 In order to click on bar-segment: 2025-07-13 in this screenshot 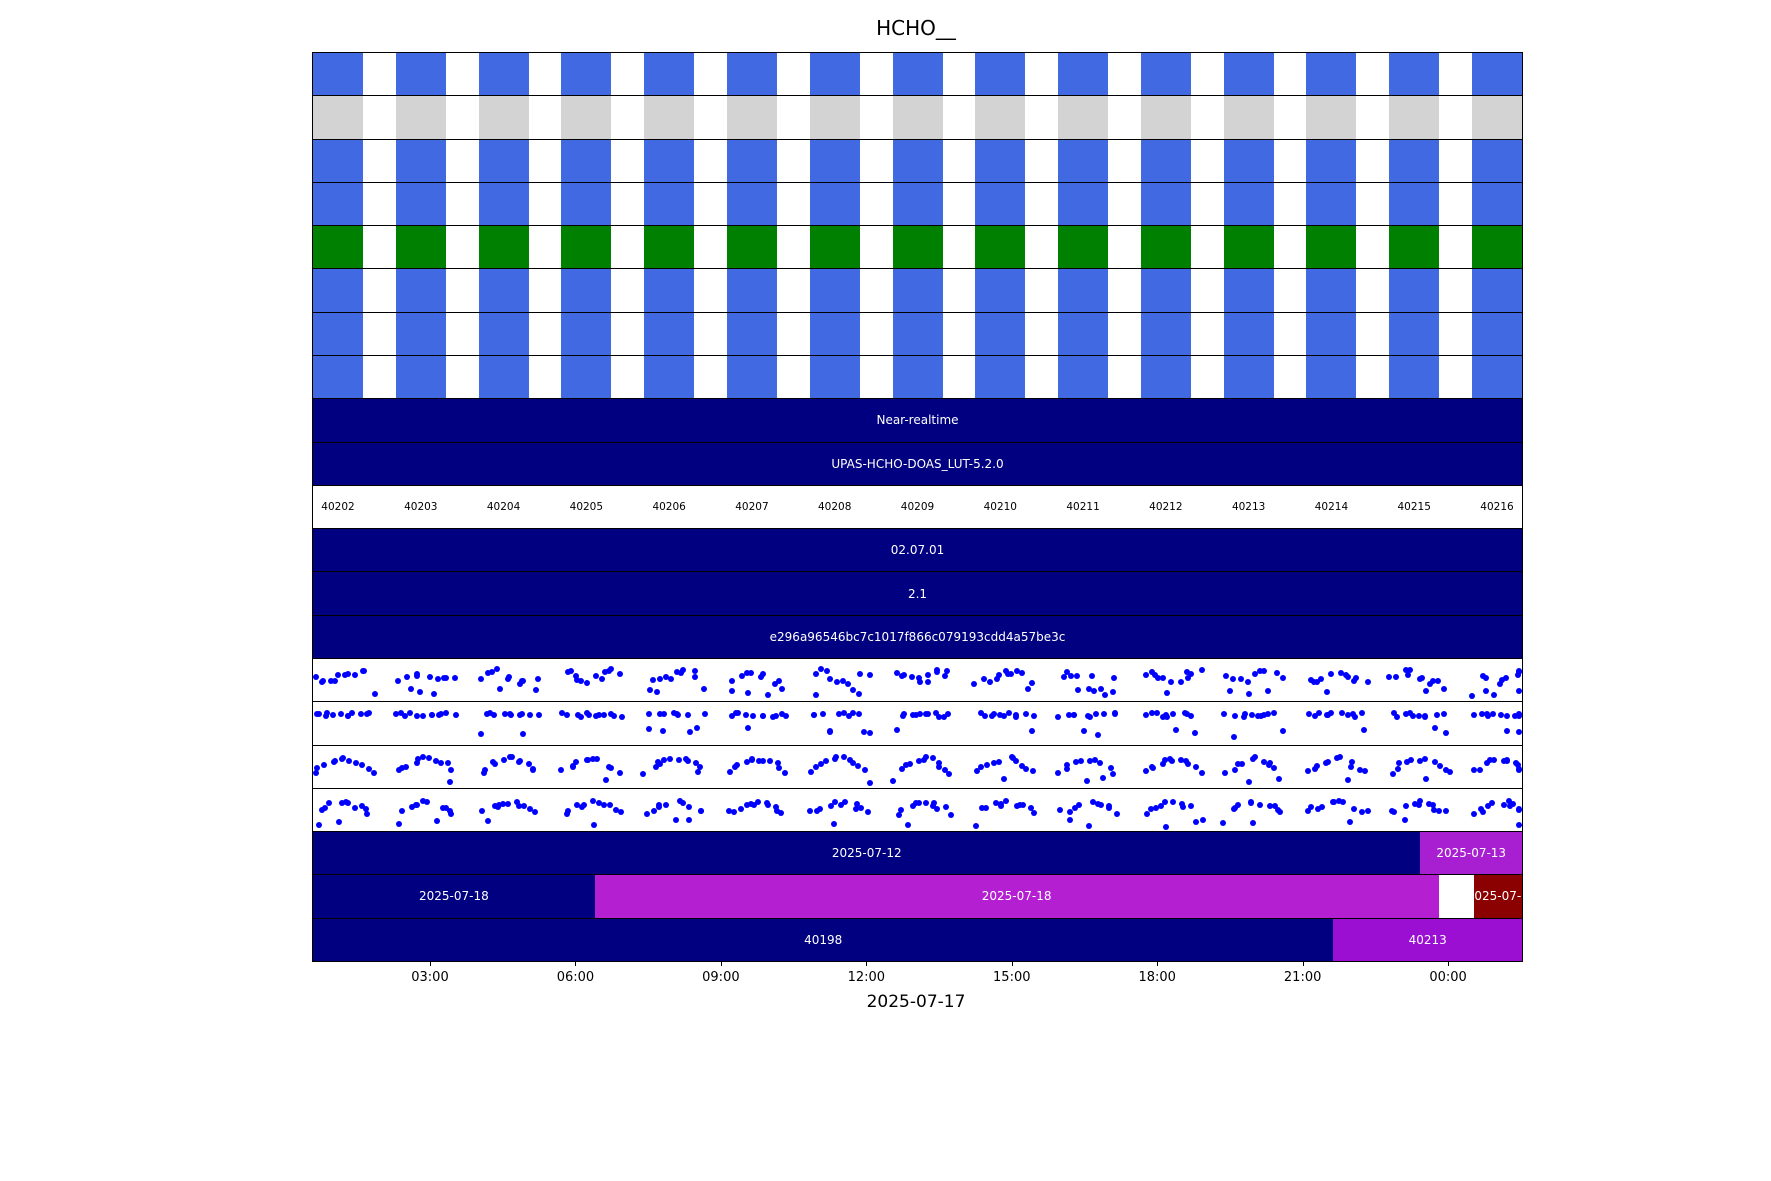, I will do `click(1471, 853)`.